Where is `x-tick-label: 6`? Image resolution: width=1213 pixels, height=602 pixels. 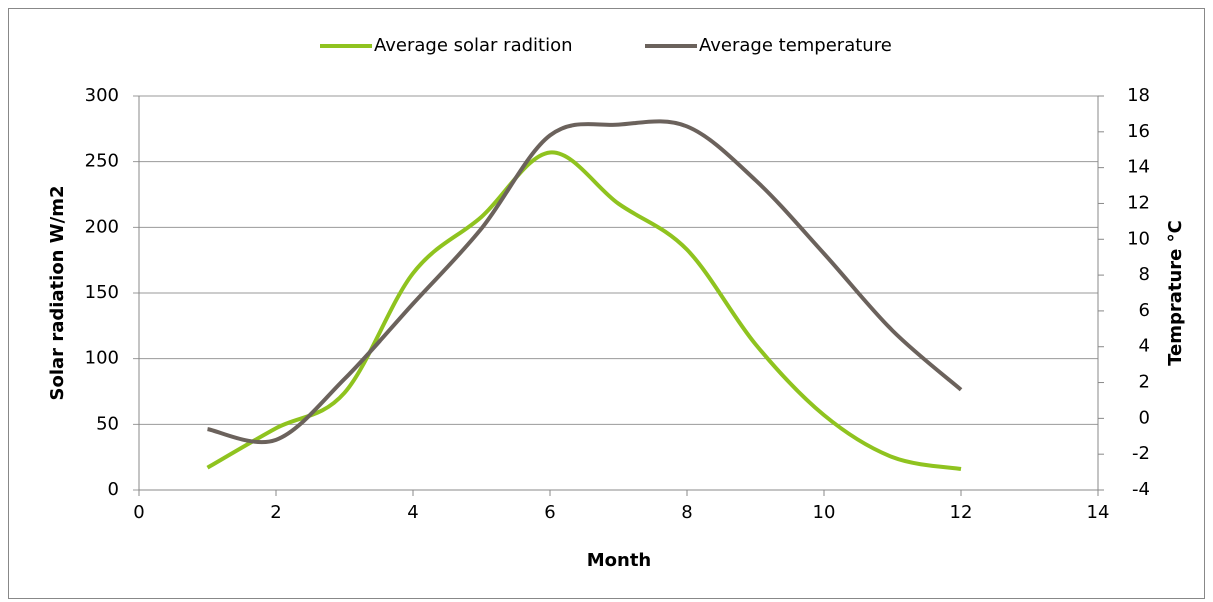
x-tick-label: 6 is located at coordinates (549, 512).